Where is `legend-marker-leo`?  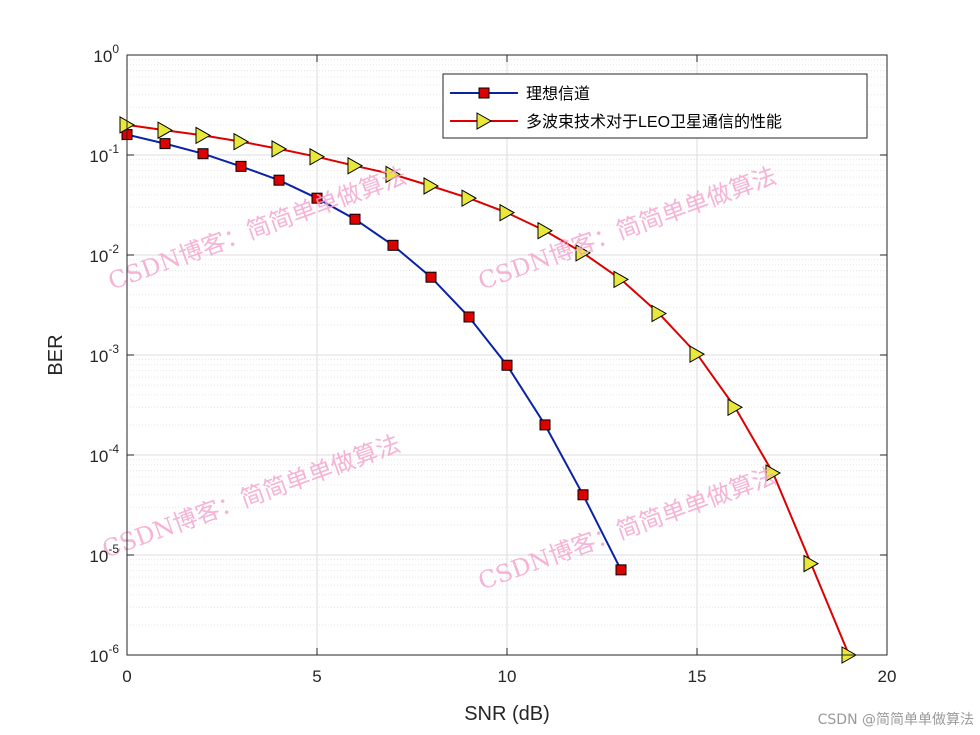
legend-marker-leo is located at coordinates (484, 121).